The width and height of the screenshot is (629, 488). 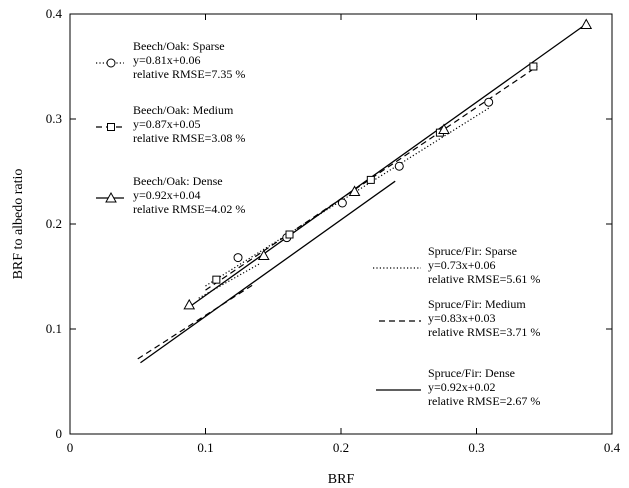 What do you see at coordinates (18, 224) in the screenshot?
I see `y-axis-label: BRF to albedo ratio` at bounding box center [18, 224].